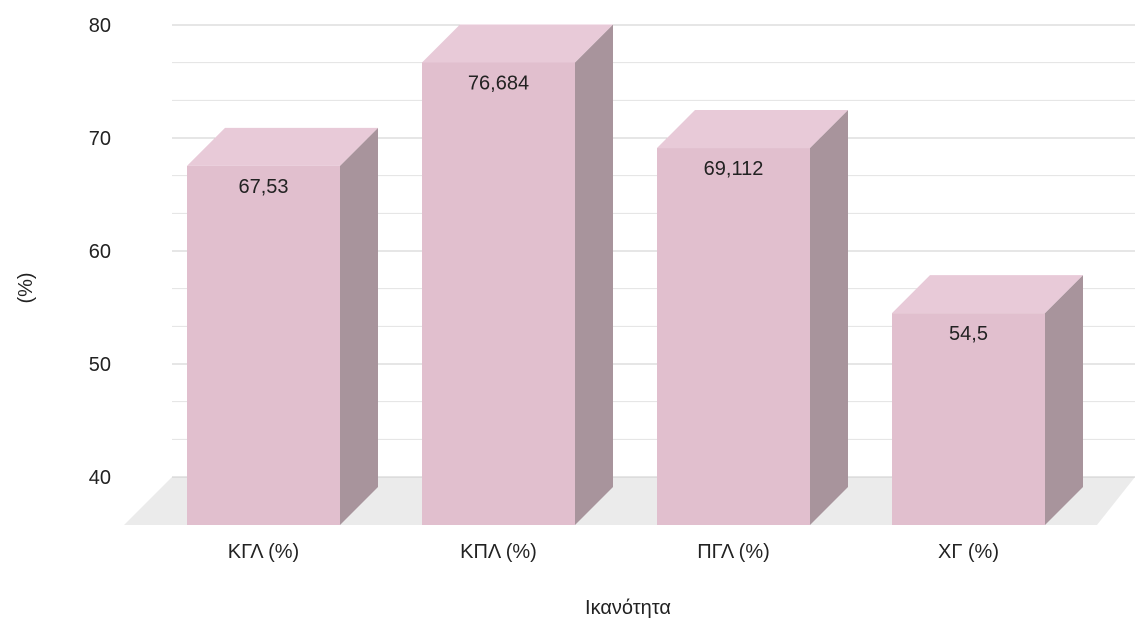 Image resolution: width=1135 pixels, height=628 pixels. Describe the element at coordinates (734, 169) in the screenshot. I see `data-label: 69,112` at that location.